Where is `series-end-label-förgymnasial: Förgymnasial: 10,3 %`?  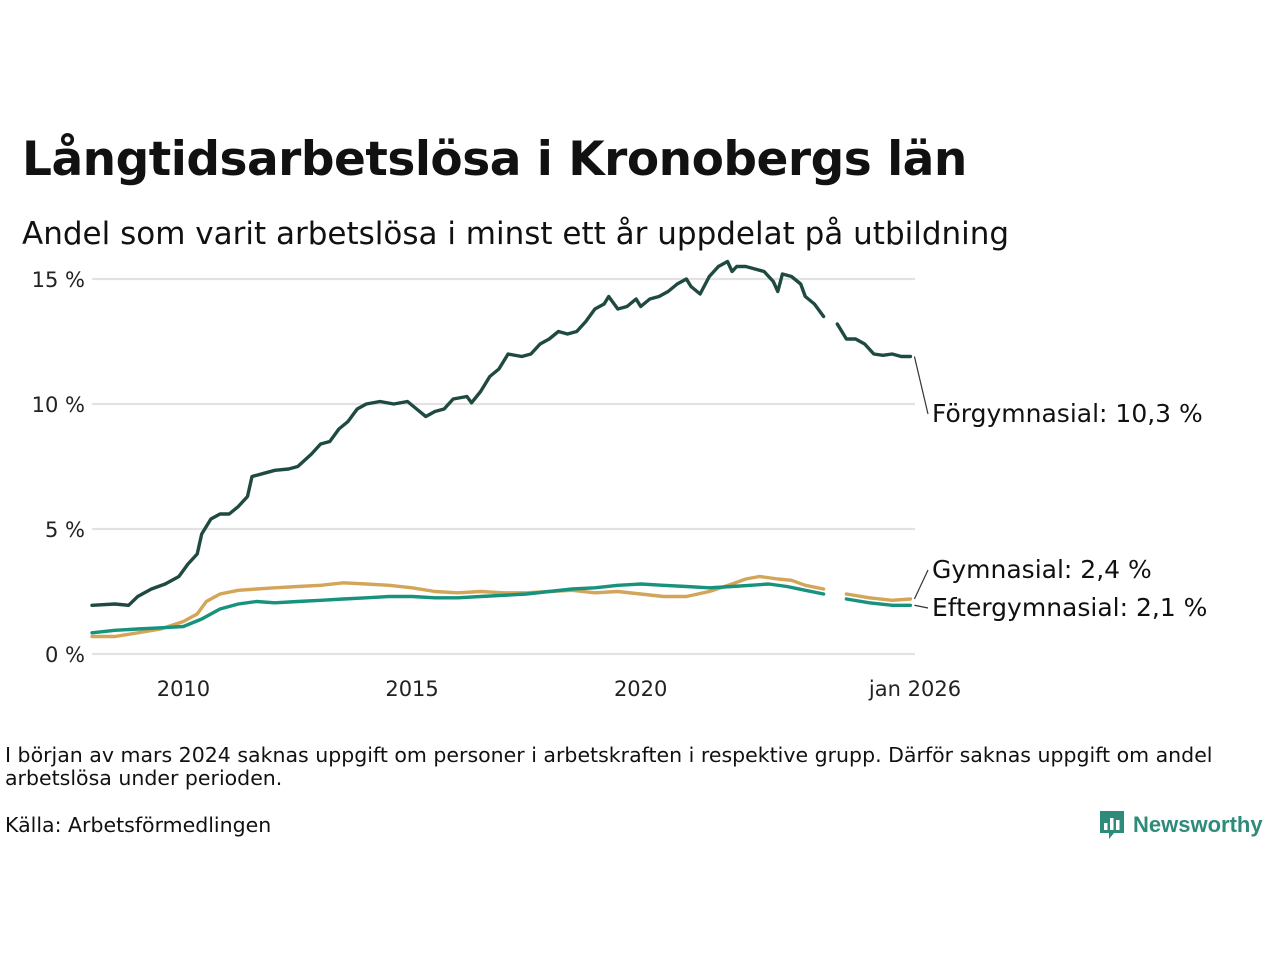 series-end-label-förgymnasial: Förgymnasial: 10,3 % is located at coordinates (1067, 413).